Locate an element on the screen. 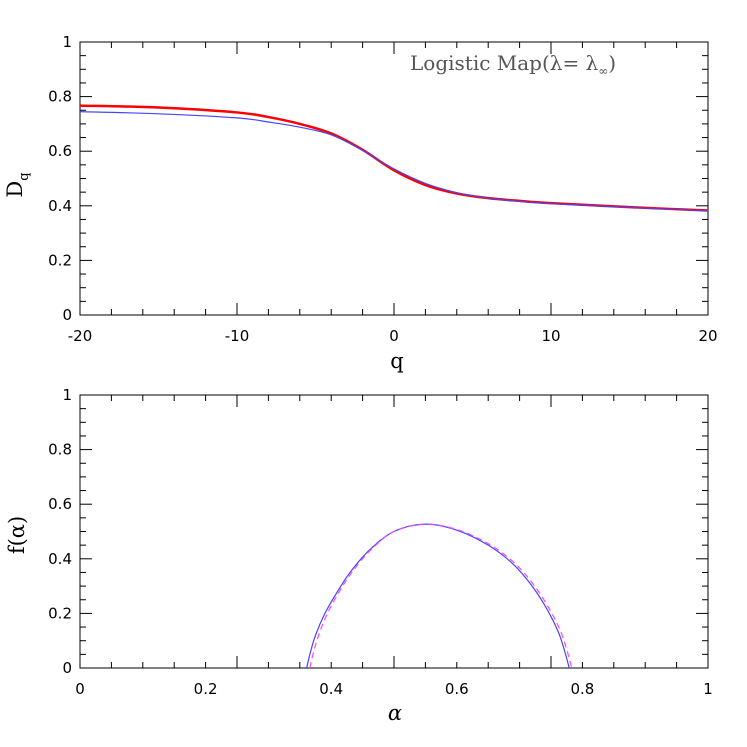 The image size is (747, 747). x-tick-label: -20 is located at coordinates (80, 336).